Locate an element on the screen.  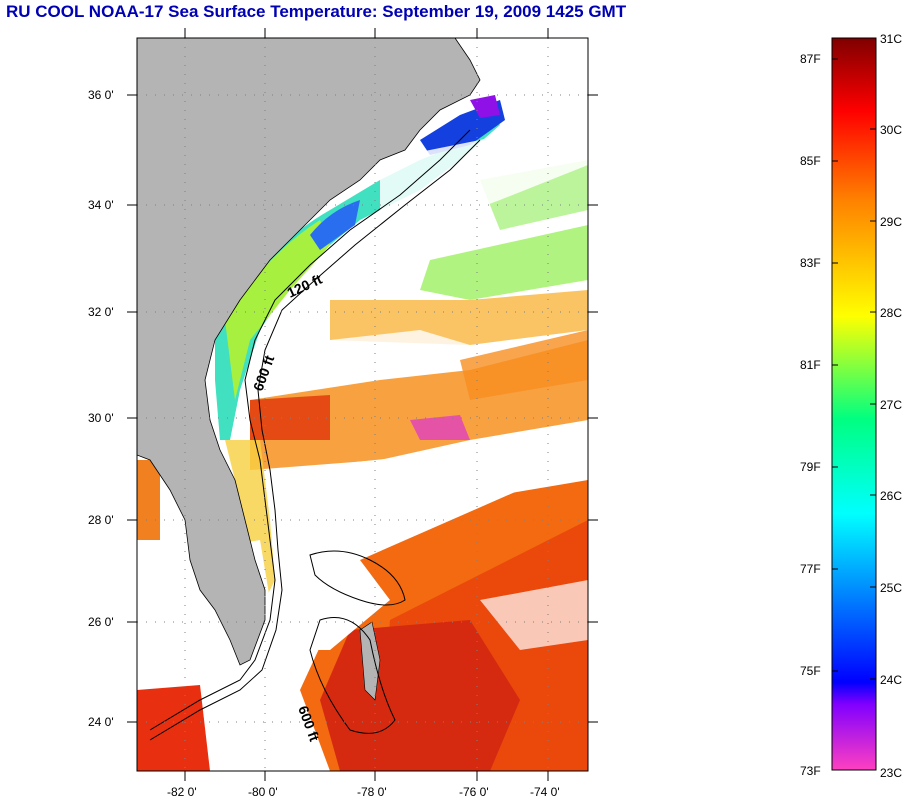
colorbar-f-83: 83F is located at coordinates (810, 263).